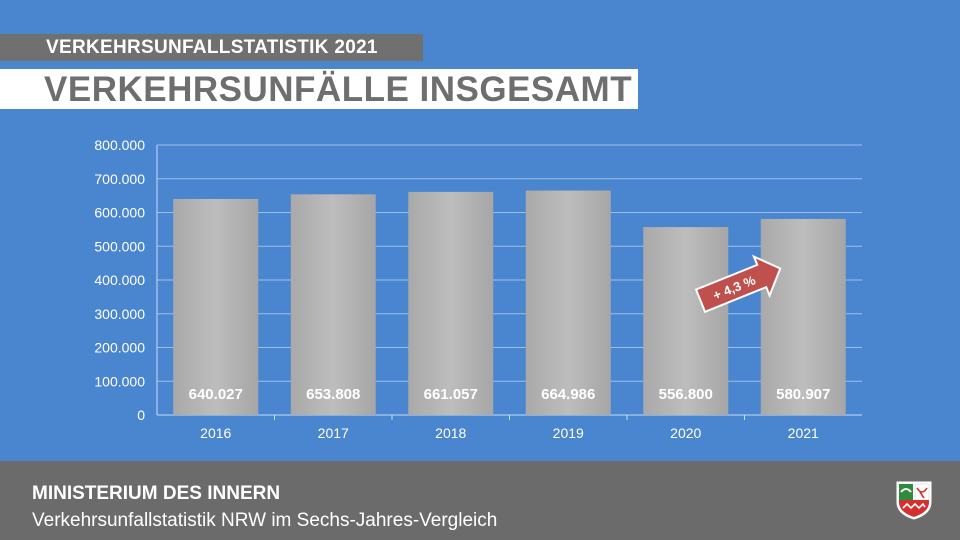  What do you see at coordinates (119, 314) in the screenshot?
I see `y-tick-label: 300.000` at bounding box center [119, 314].